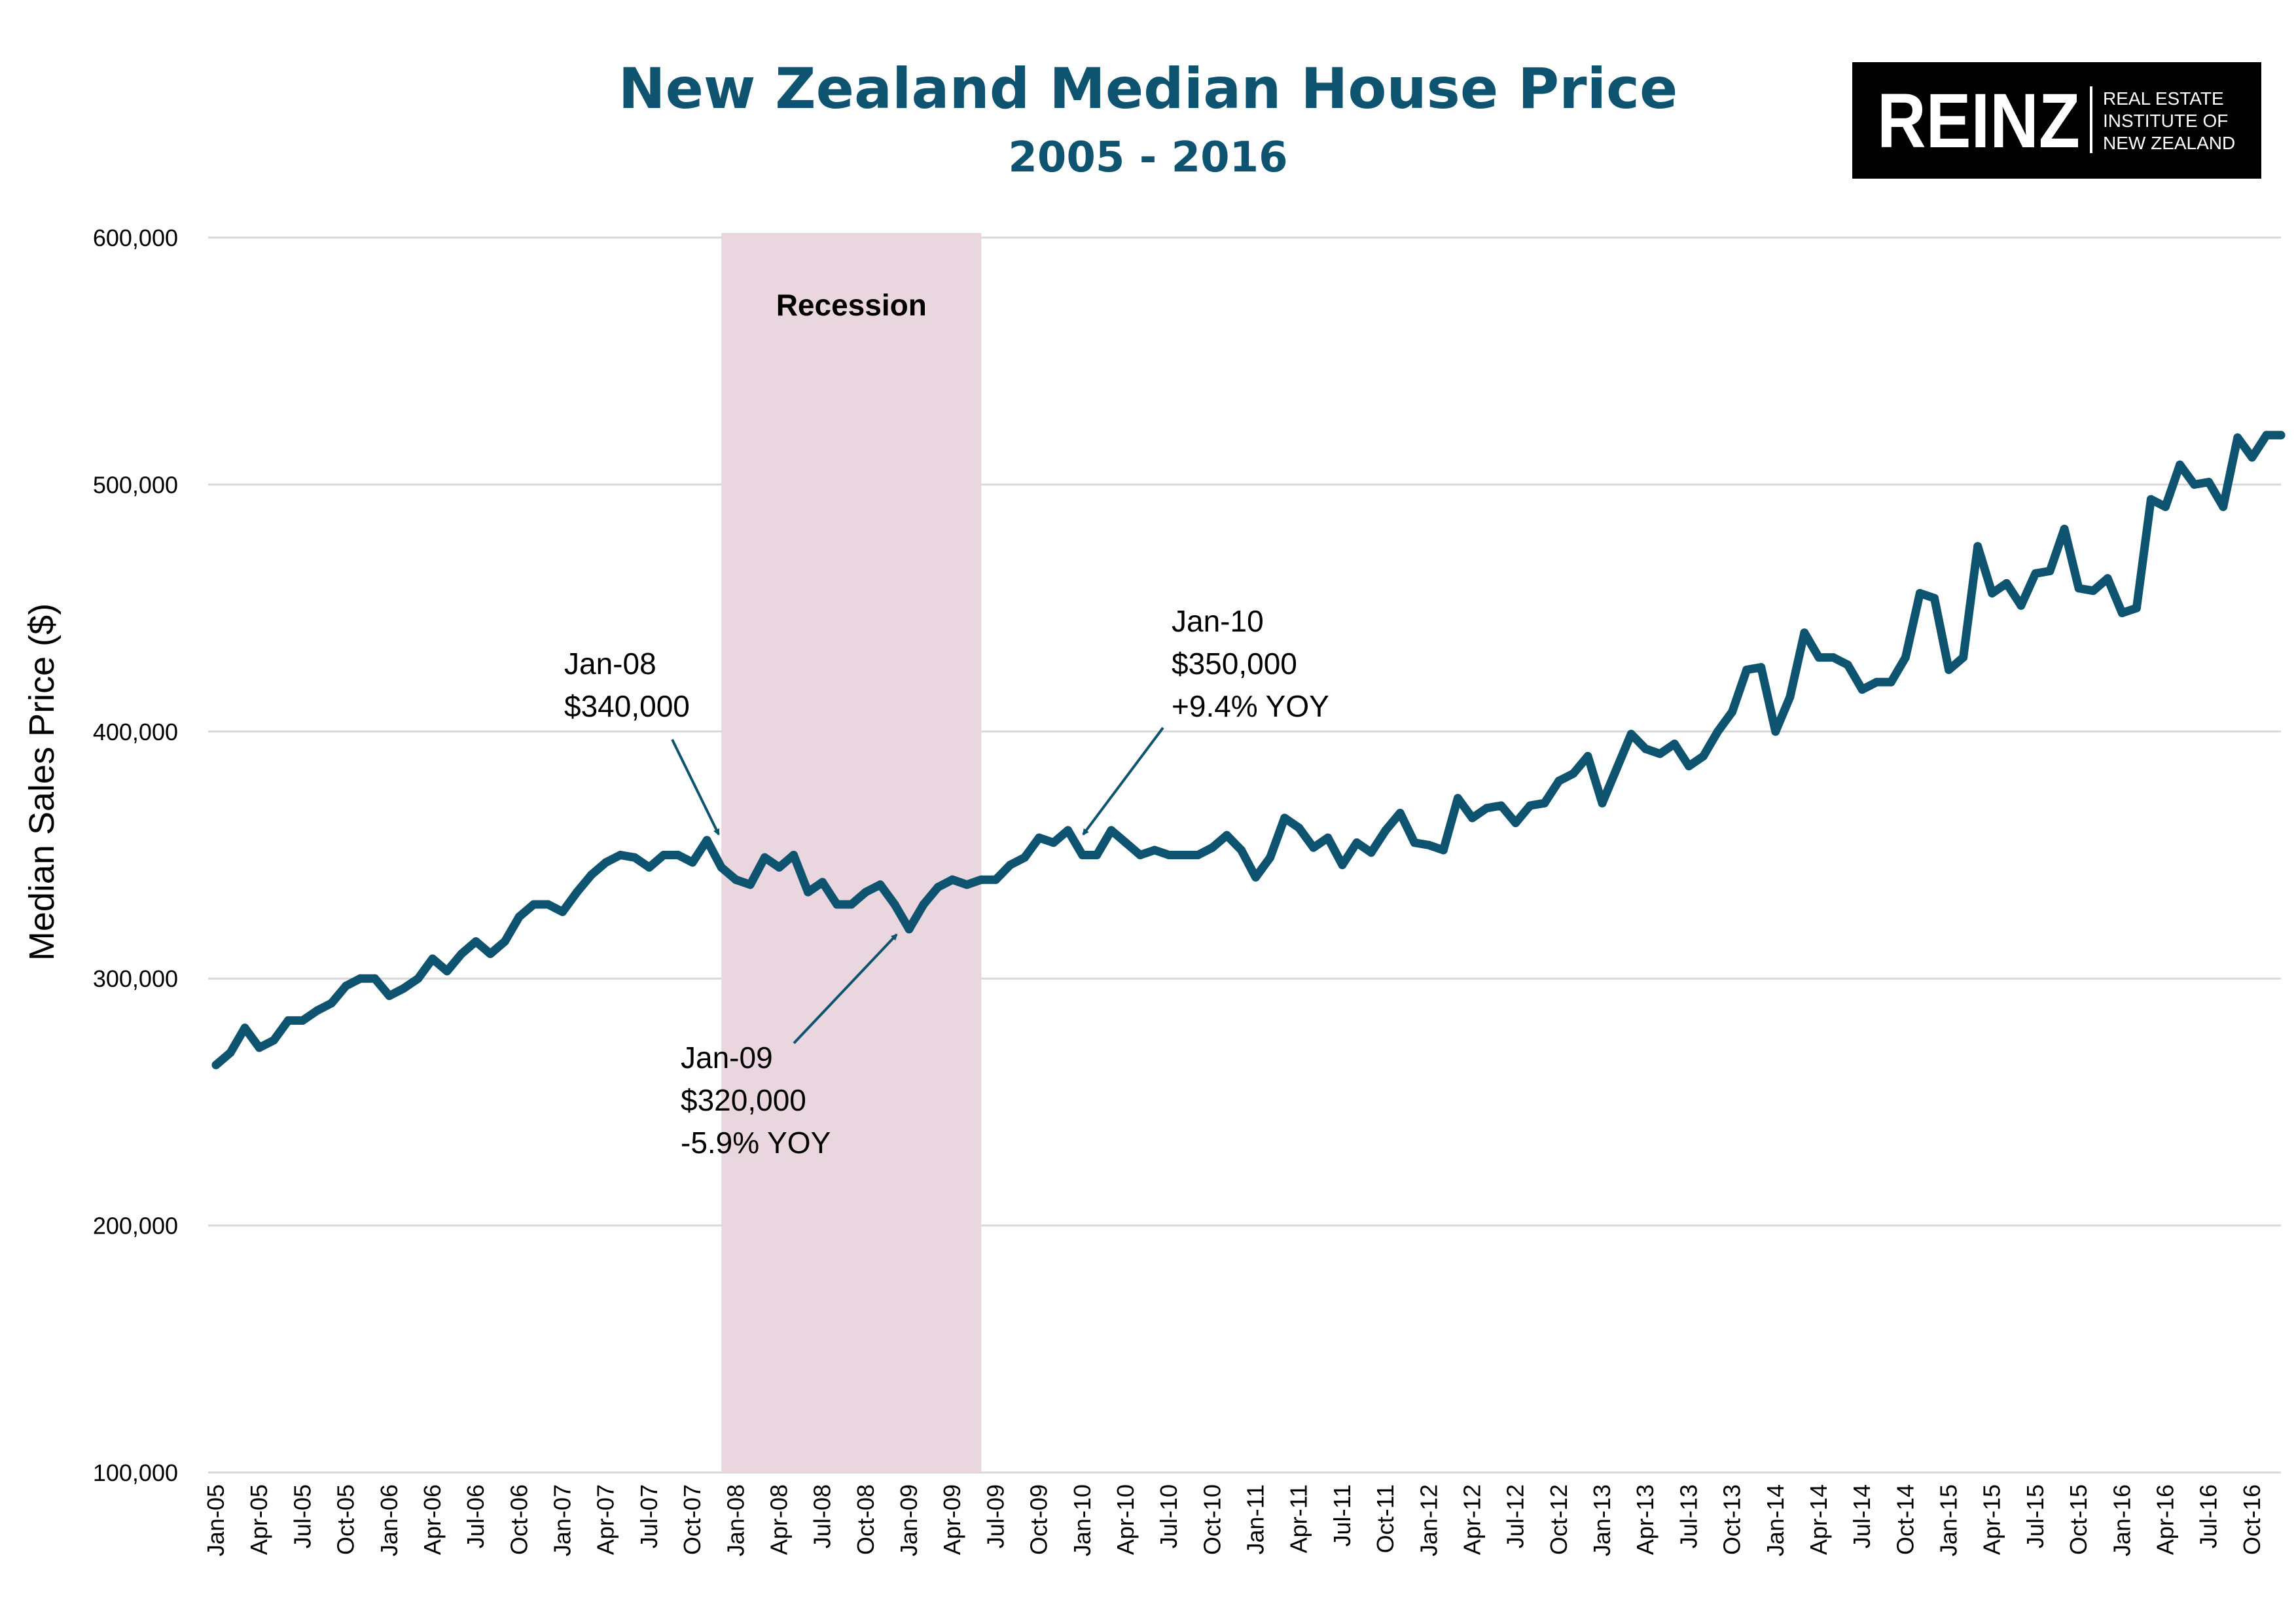 This screenshot has height=1623, width=2296. Describe the element at coordinates (610, 664) in the screenshot. I see `annotation-line: Jan-08` at that location.